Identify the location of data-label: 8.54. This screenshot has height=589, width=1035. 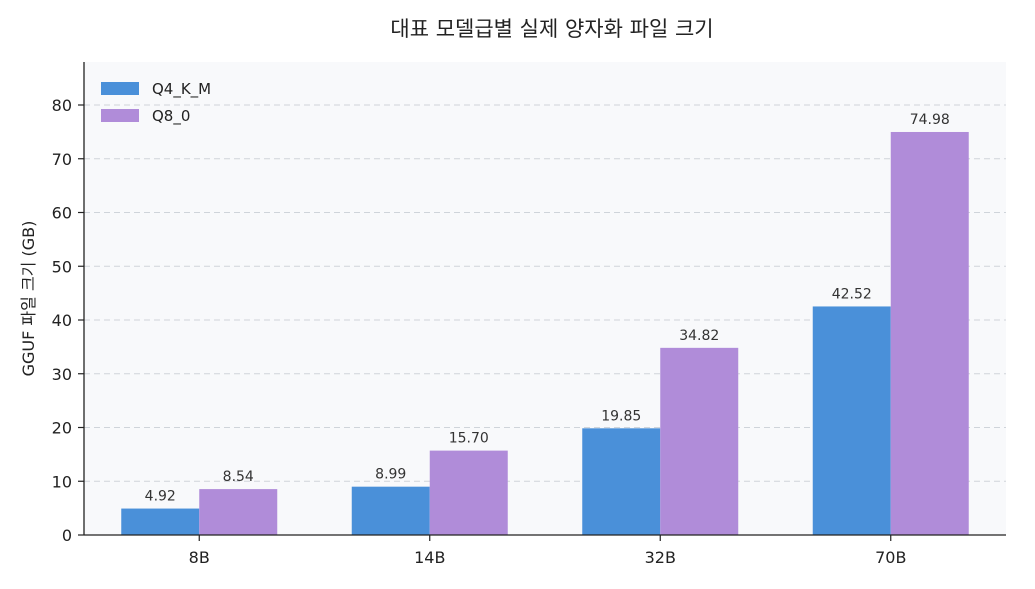
(238, 477).